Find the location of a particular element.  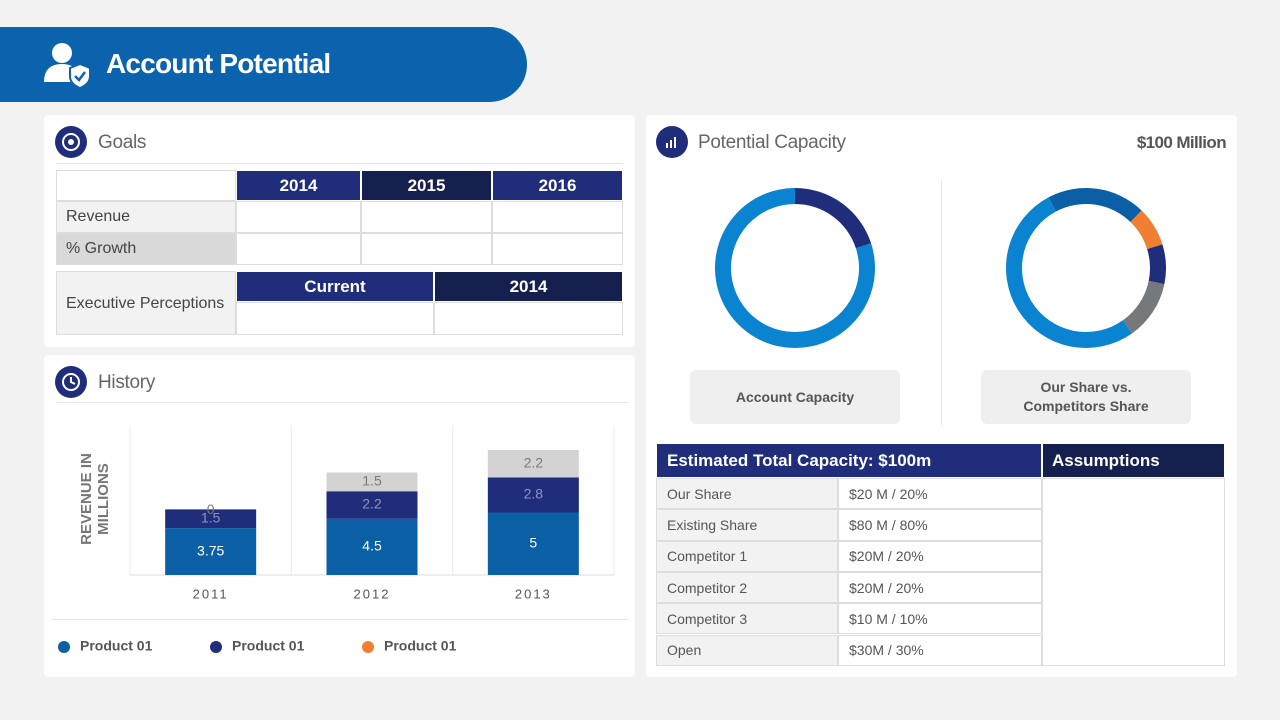

table-cell: $10 M / 10% is located at coordinates (940, 619).